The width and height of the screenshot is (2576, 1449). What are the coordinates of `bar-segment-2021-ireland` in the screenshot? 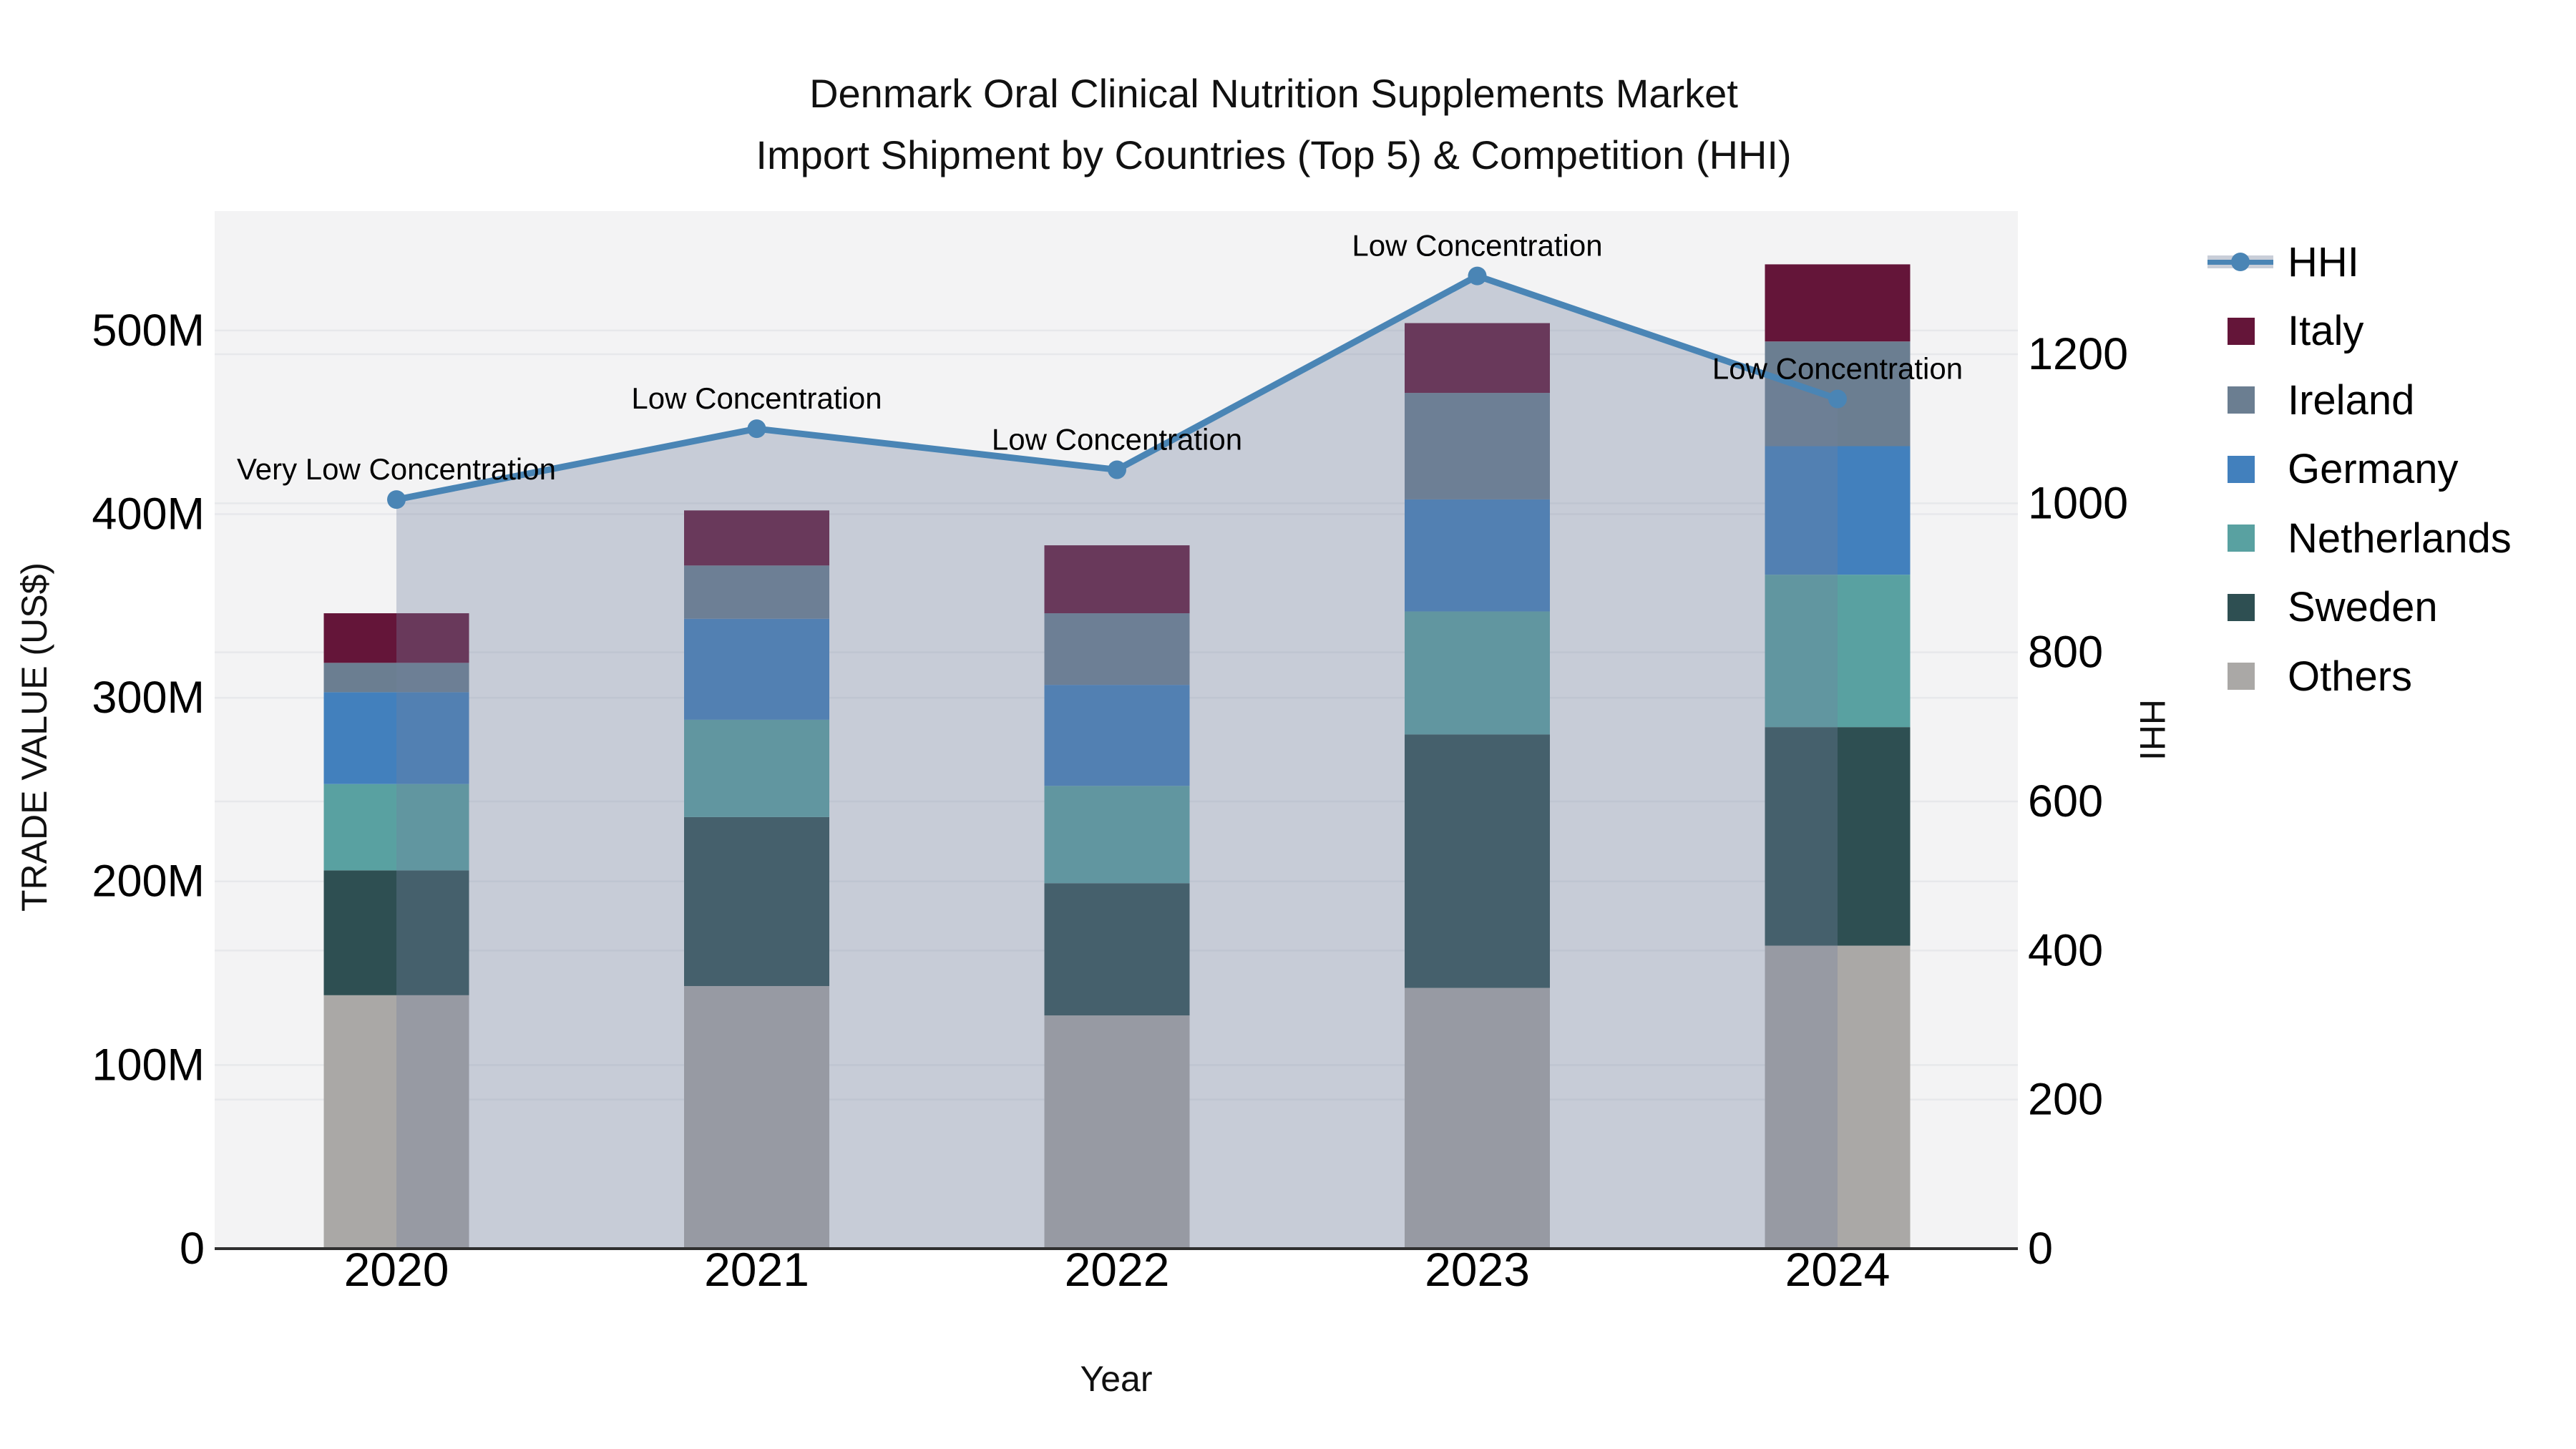 It's located at (756, 592).